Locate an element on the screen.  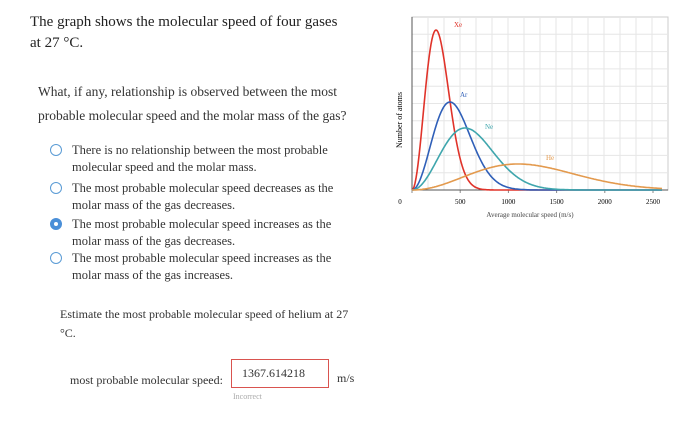
x-axis-label: Average molecular speed (m/s) is located at coordinates (530, 215).